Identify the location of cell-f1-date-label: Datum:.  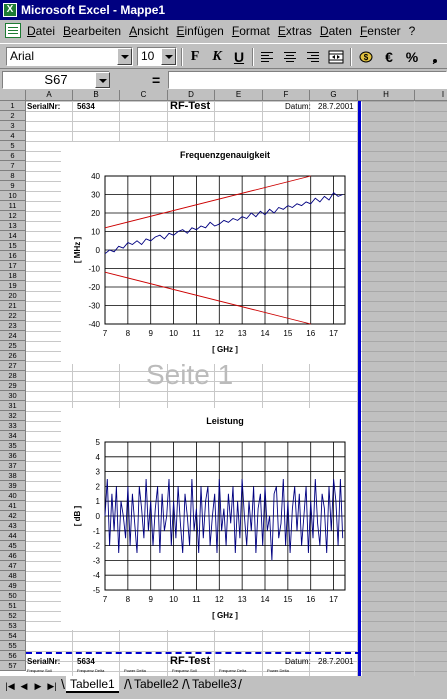
(298, 106).